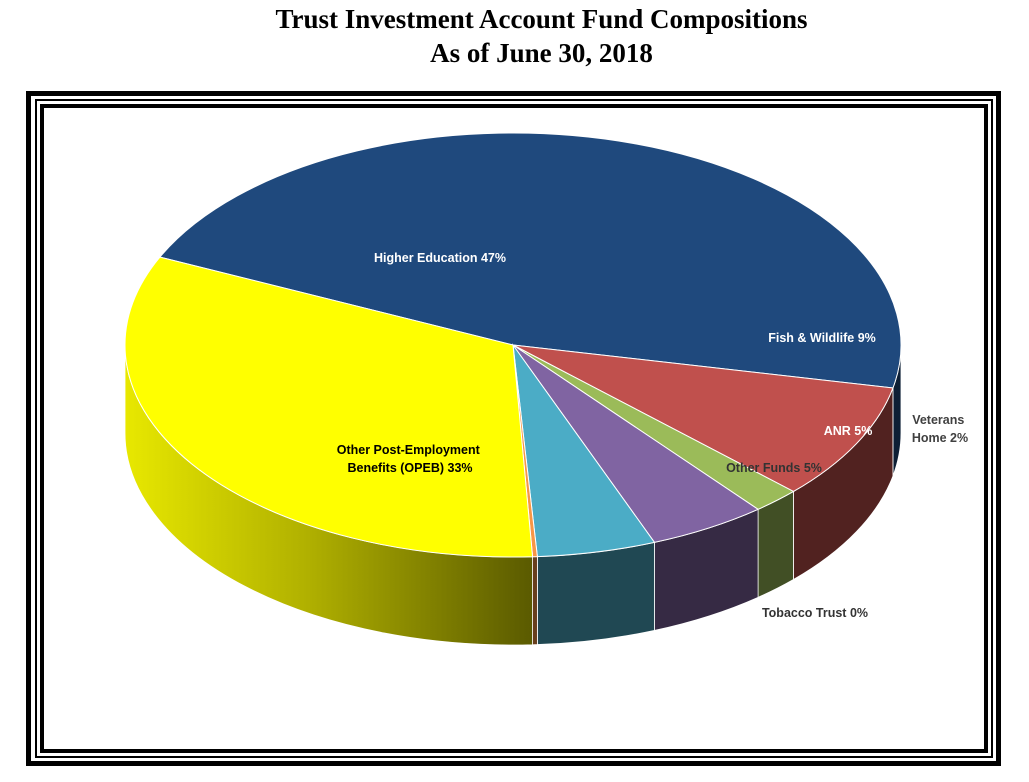 The width and height of the screenshot is (1029, 782). Describe the element at coordinates (848, 431) in the screenshot. I see `label-anr: ANR 5%` at that location.